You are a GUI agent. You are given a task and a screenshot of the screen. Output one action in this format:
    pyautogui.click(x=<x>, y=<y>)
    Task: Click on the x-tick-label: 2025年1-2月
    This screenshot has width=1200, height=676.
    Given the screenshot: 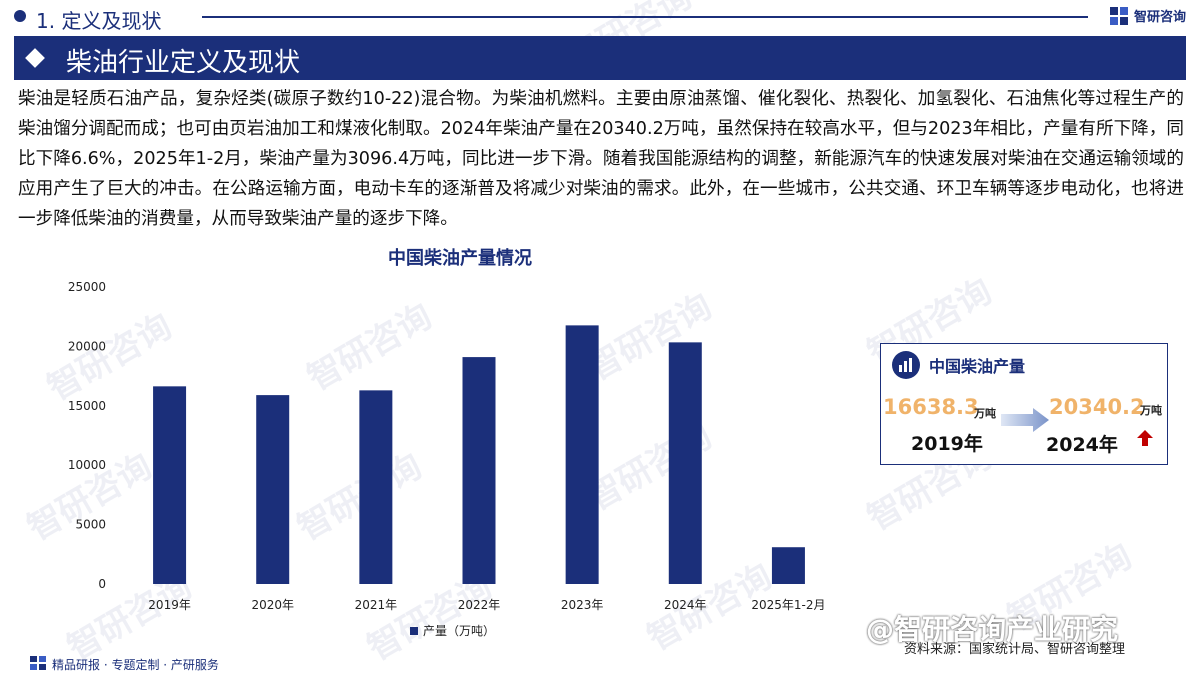 What is the action you would take?
    pyautogui.click(x=788, y=605)
    